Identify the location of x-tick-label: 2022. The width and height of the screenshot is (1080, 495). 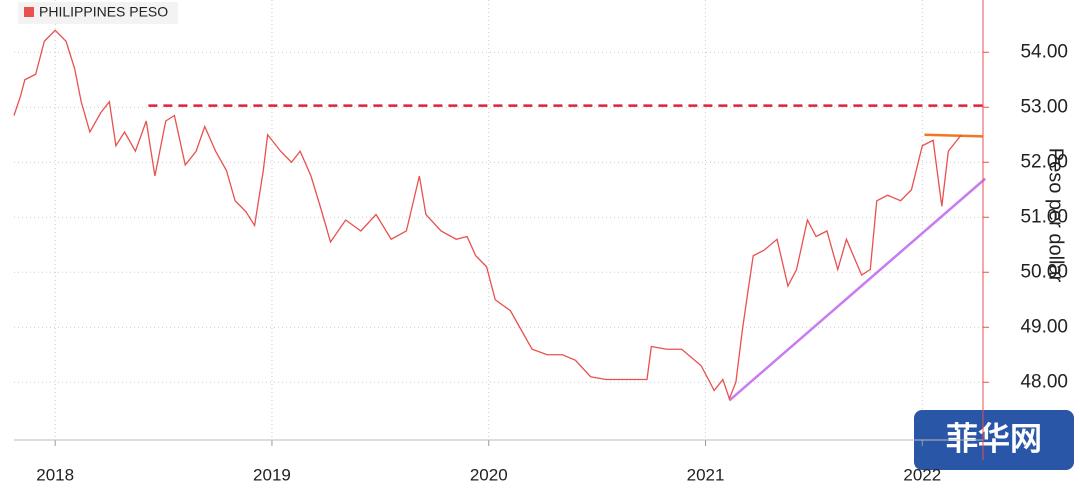
(922, 474).